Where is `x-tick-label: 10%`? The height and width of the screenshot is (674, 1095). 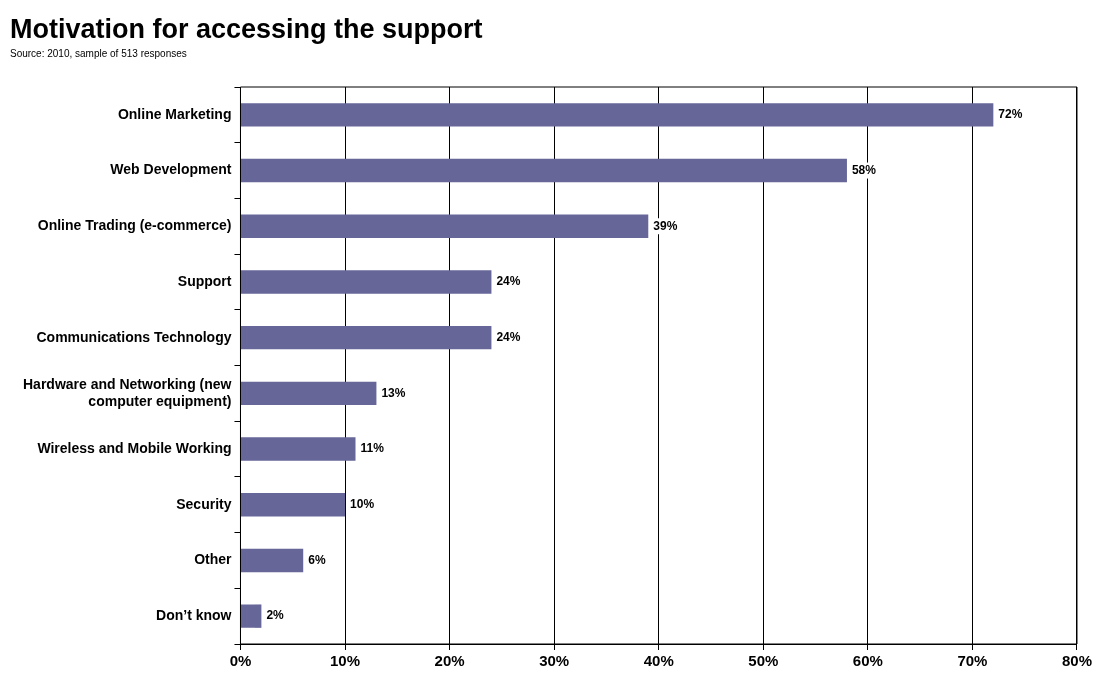
x-tick-label: 10% is located at coordinates (345, 661).